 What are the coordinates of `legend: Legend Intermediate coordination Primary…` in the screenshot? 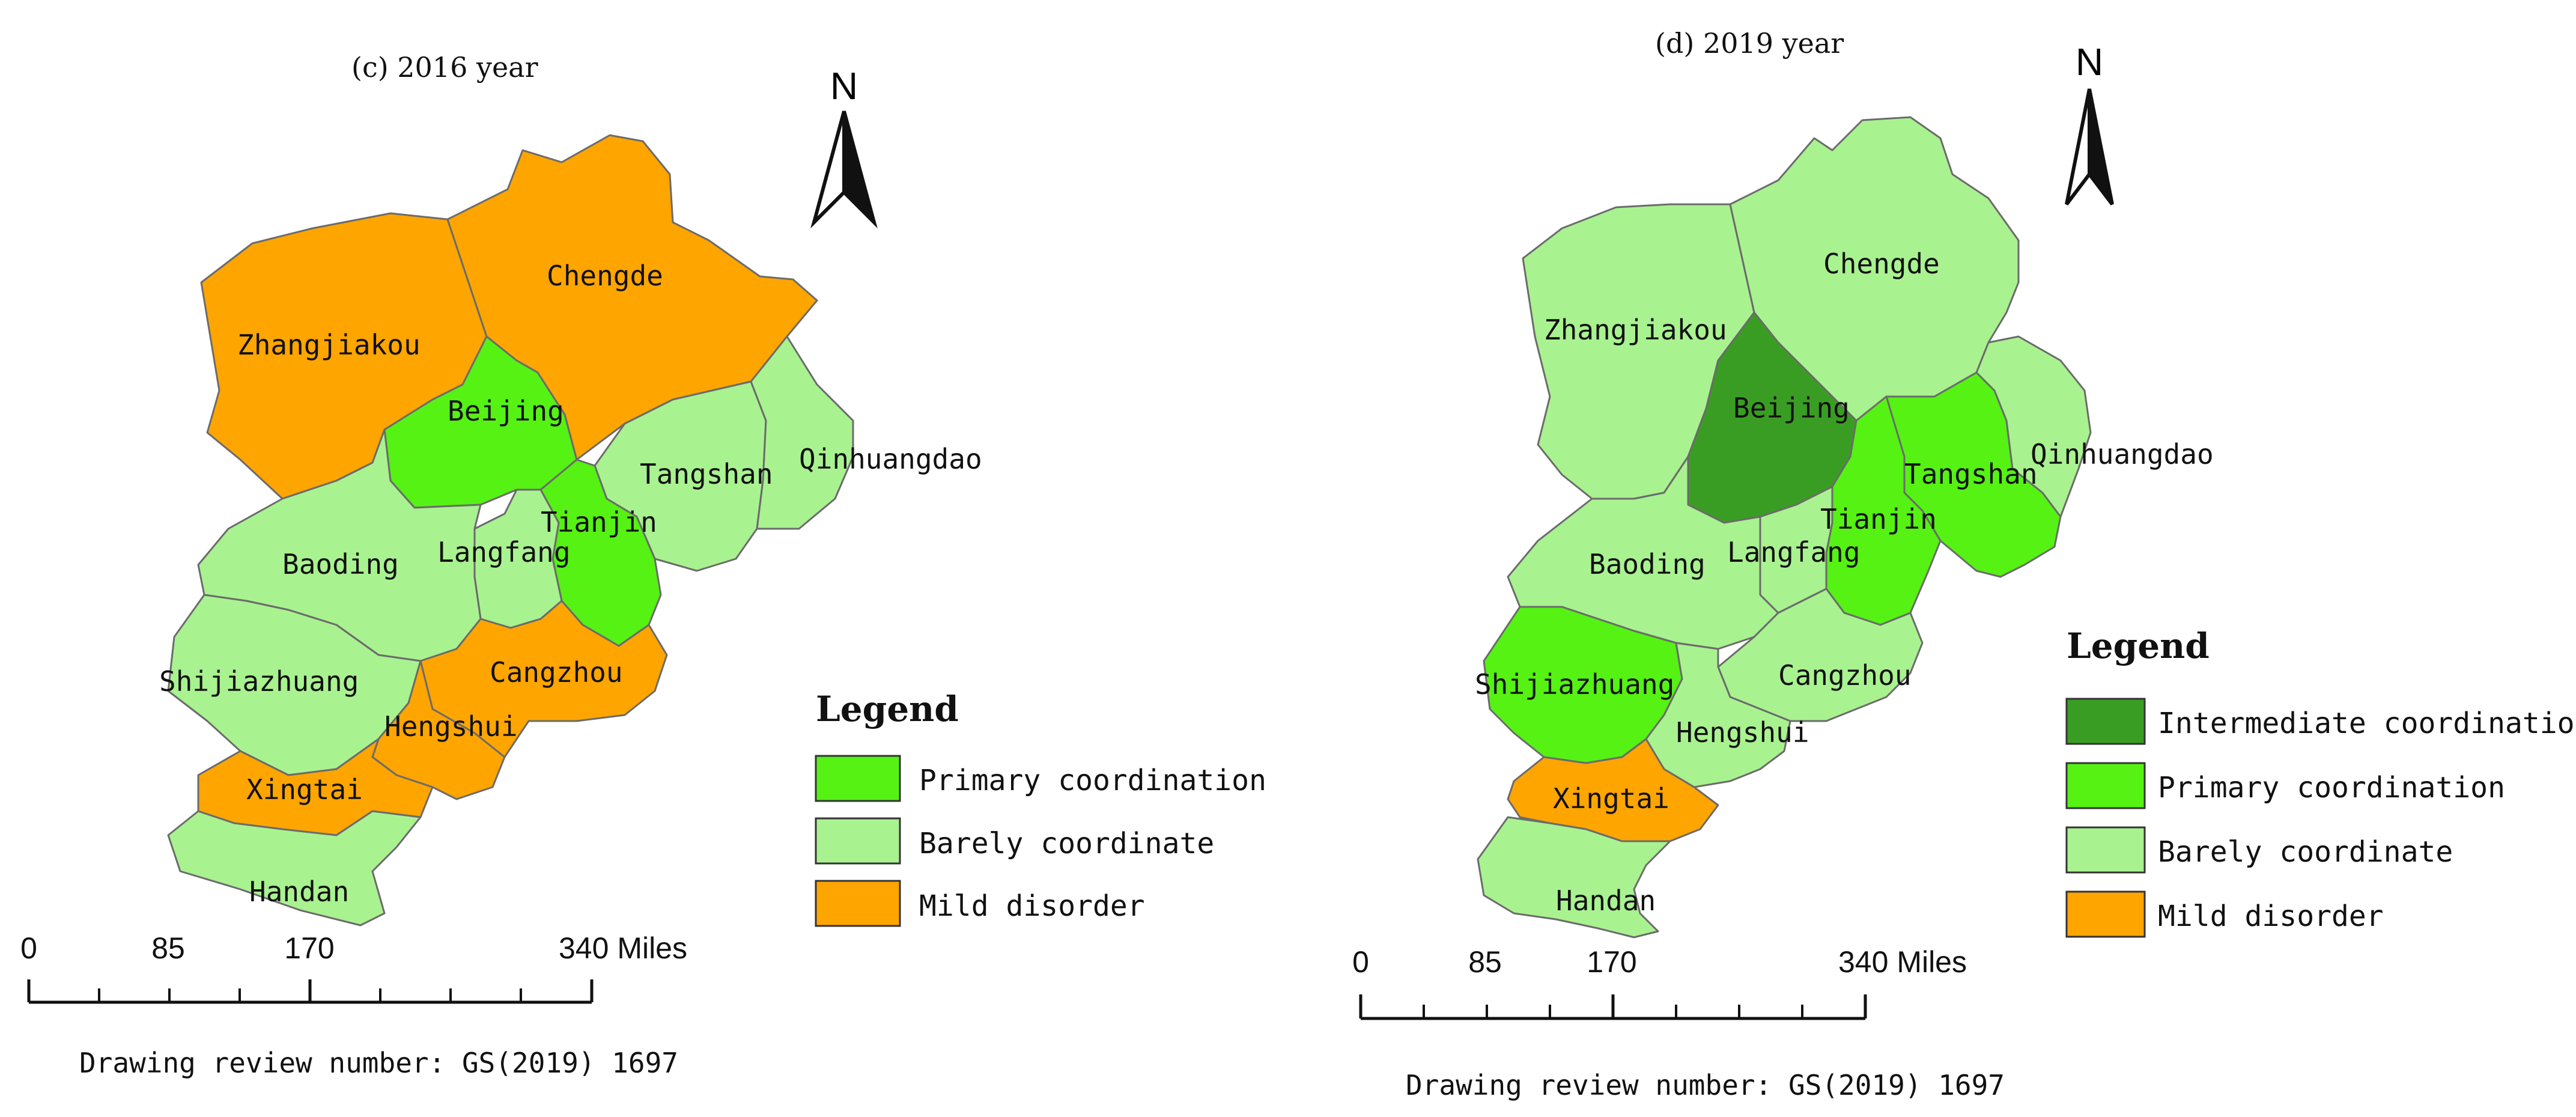 It's located at (2320, 782).